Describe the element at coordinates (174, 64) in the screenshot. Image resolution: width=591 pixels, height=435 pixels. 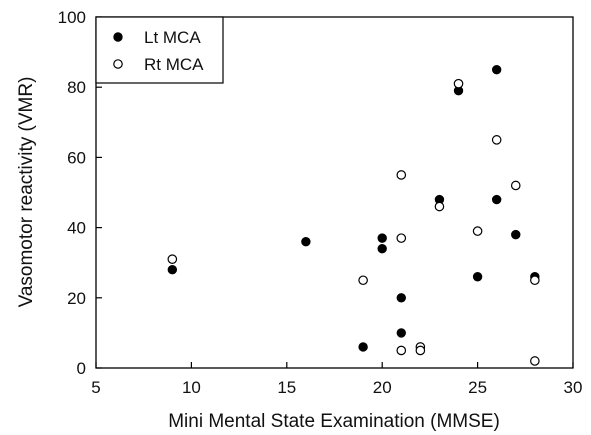
I see `legend-label-rt-mca: Rt MCA` at that location.